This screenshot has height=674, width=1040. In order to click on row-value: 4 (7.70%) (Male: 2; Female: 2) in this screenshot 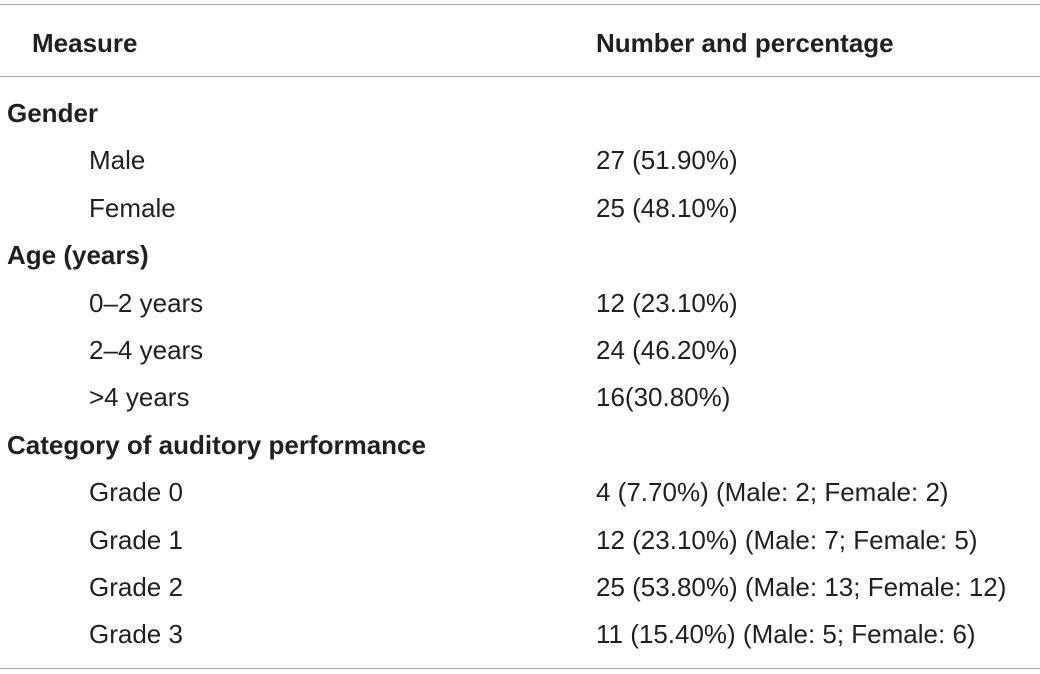, I will do `click(772, 492)`.